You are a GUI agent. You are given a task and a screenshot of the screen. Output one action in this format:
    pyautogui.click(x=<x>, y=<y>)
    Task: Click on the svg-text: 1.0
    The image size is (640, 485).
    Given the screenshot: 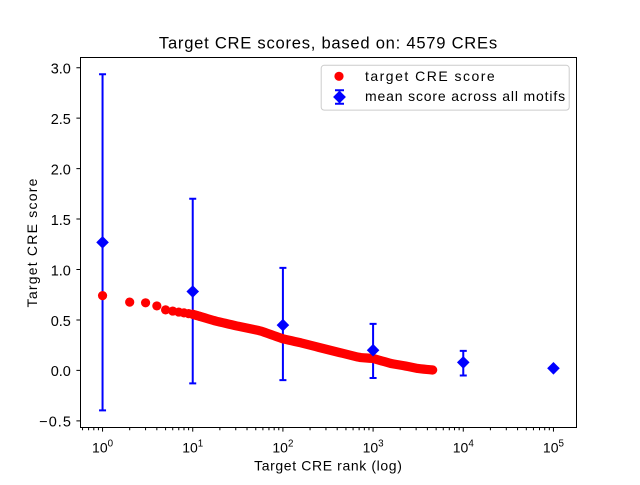 What is the action you would take?
    pyautogui.click(x=61, y=271)
    